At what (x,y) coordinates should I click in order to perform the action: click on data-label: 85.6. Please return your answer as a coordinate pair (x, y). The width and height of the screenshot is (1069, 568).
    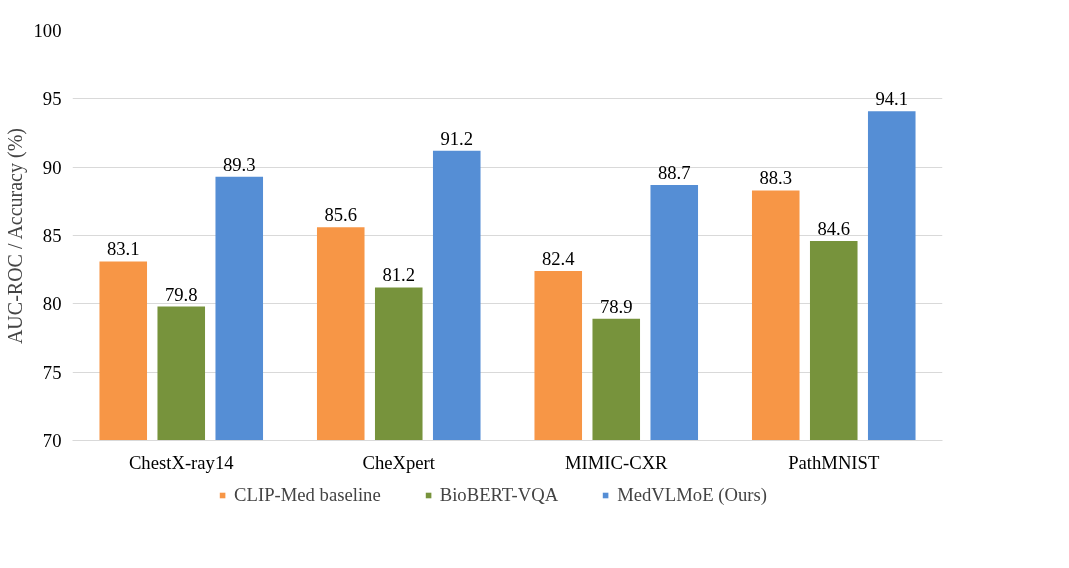
    Looking at the image, I should click on (341, 215).